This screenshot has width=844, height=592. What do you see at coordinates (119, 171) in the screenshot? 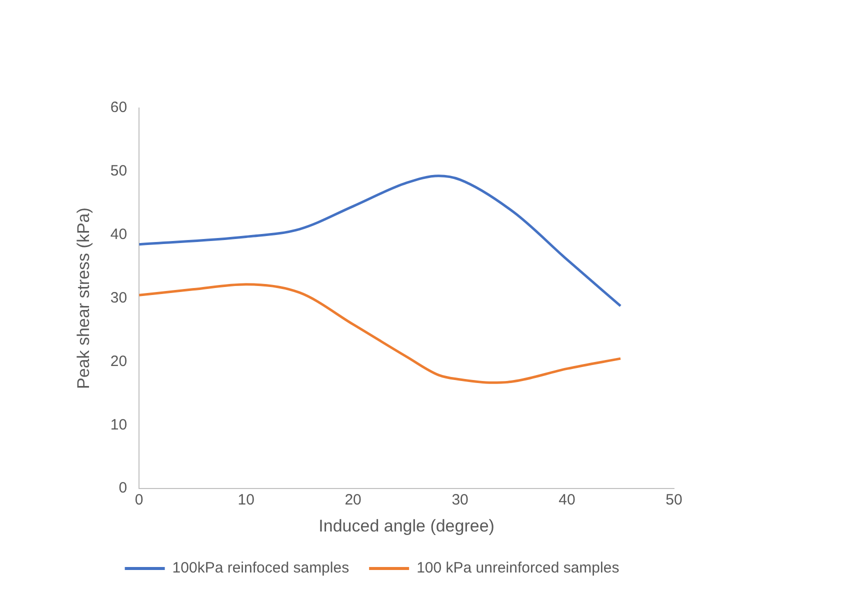
I see `y-tick-label: 50` at bounding box center [119, 171].